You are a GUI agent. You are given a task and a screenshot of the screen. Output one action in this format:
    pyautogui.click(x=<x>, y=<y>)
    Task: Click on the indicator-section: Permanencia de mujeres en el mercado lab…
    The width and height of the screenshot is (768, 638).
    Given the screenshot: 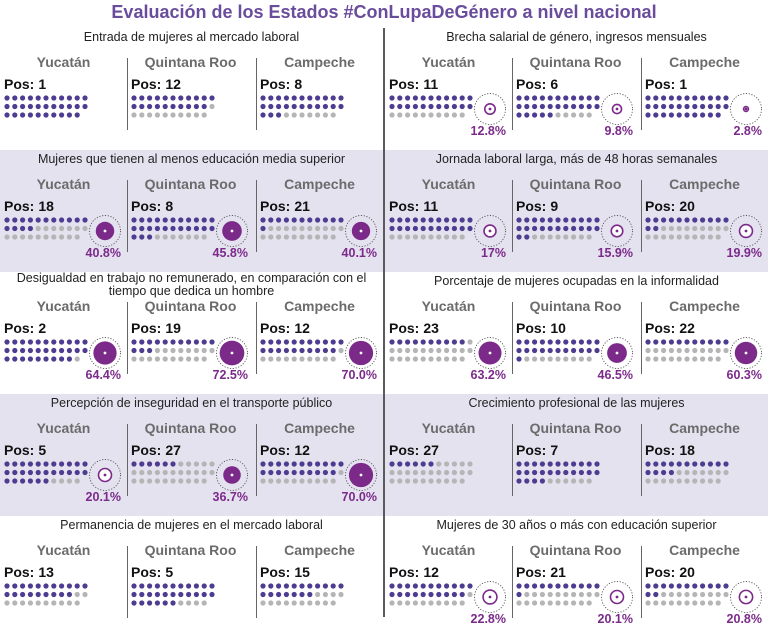 What is the action you would take?
    pyautogui.click(x=191, y=577)
    